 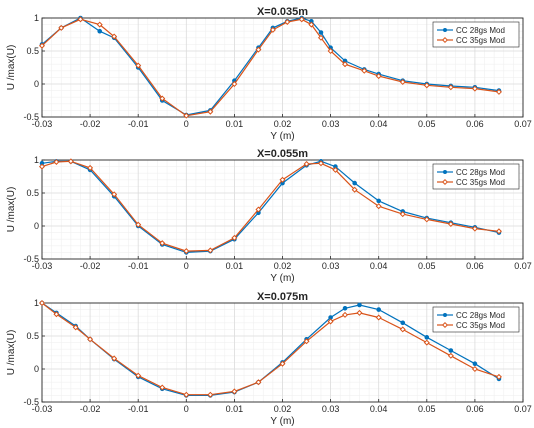 What do you see at coordinates (282, 297) in the screenshot?
I see `chart-title: X=0.075m` at bounding box center [282, 297].